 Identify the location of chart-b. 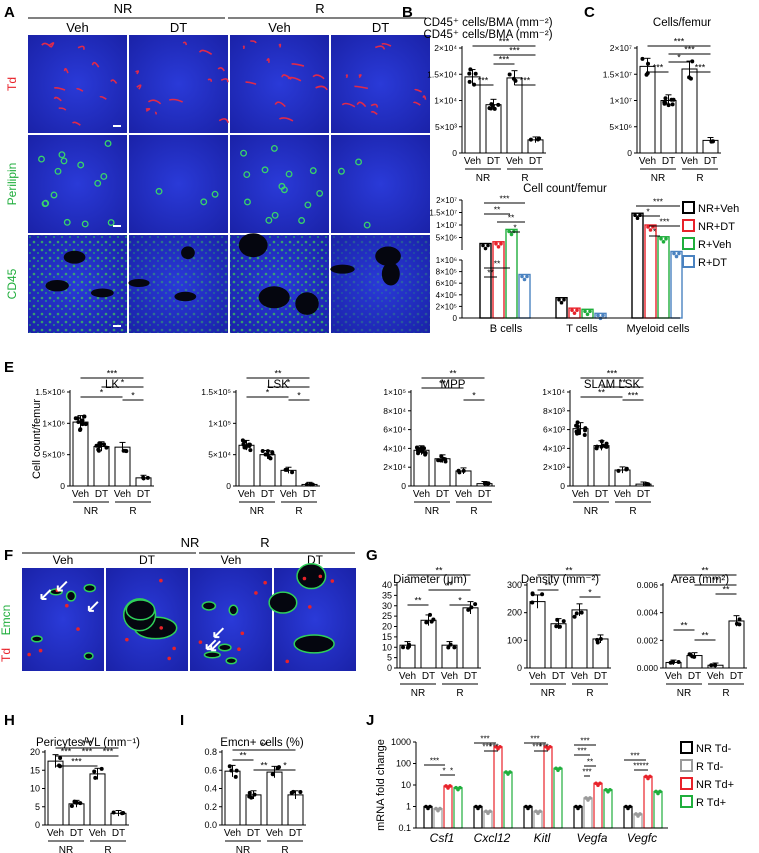
(504, 110).